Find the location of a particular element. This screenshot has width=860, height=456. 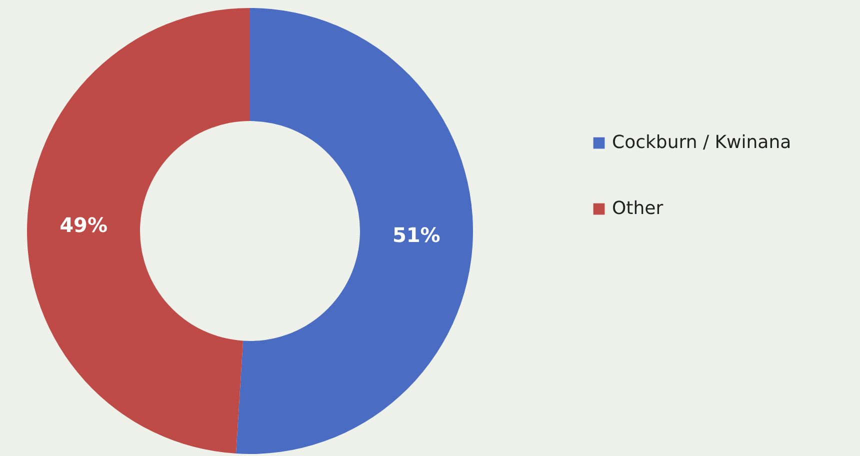

legend-label: Cockburn / Kwinana is located at coordinates (702, 142).